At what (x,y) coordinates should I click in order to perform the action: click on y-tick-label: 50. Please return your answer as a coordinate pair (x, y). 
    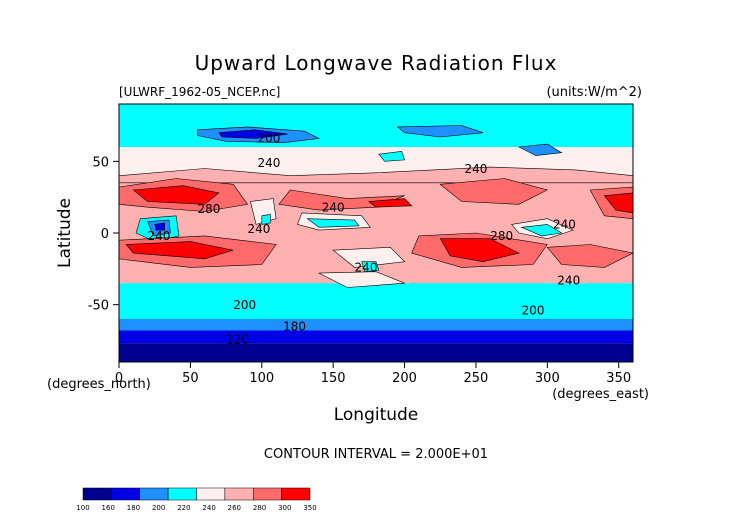
    Looking at the image, I should click on (100, 162).